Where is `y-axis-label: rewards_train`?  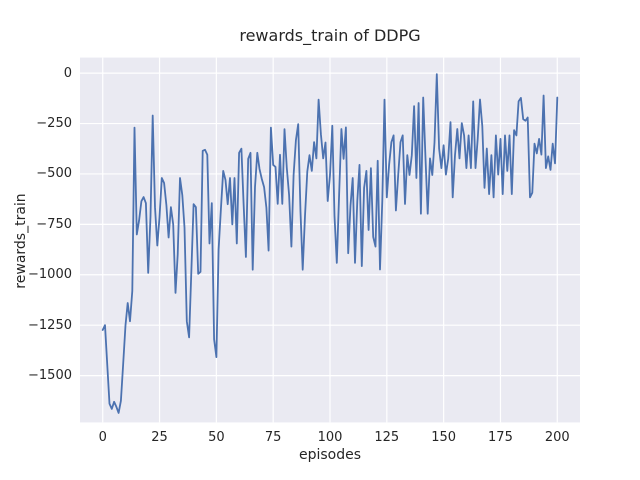 y-axis-label: rewards_train is located at coordinates (21, 241).